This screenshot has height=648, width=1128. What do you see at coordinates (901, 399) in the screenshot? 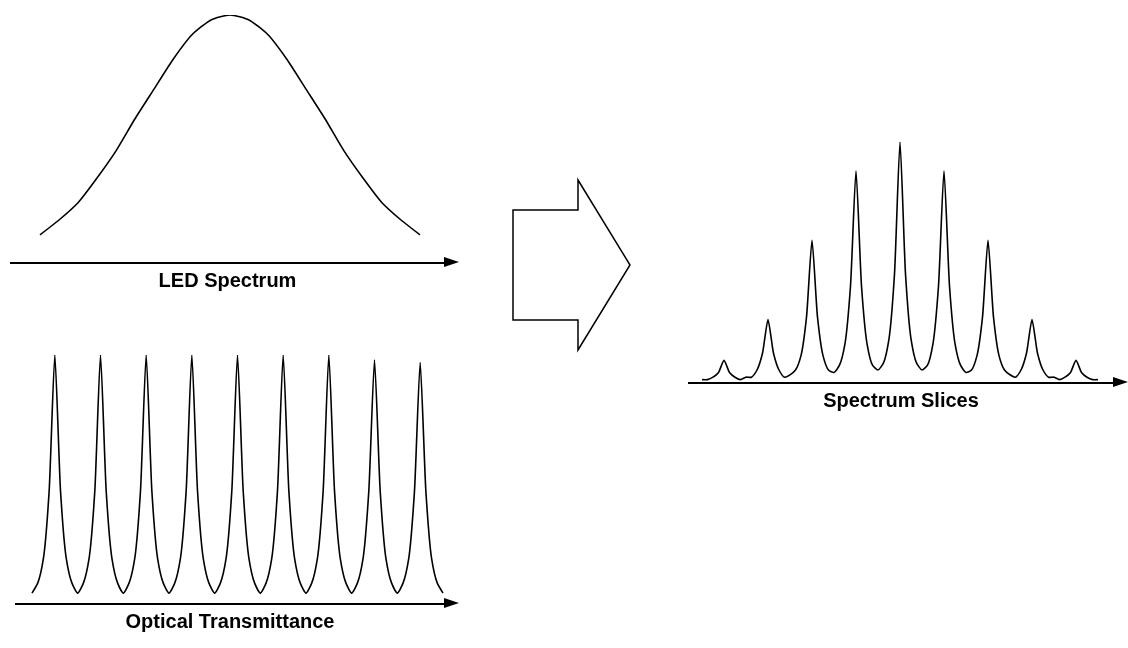
I see `x-axis-title: Spectrum Slices` at bounding box center [901, 399].